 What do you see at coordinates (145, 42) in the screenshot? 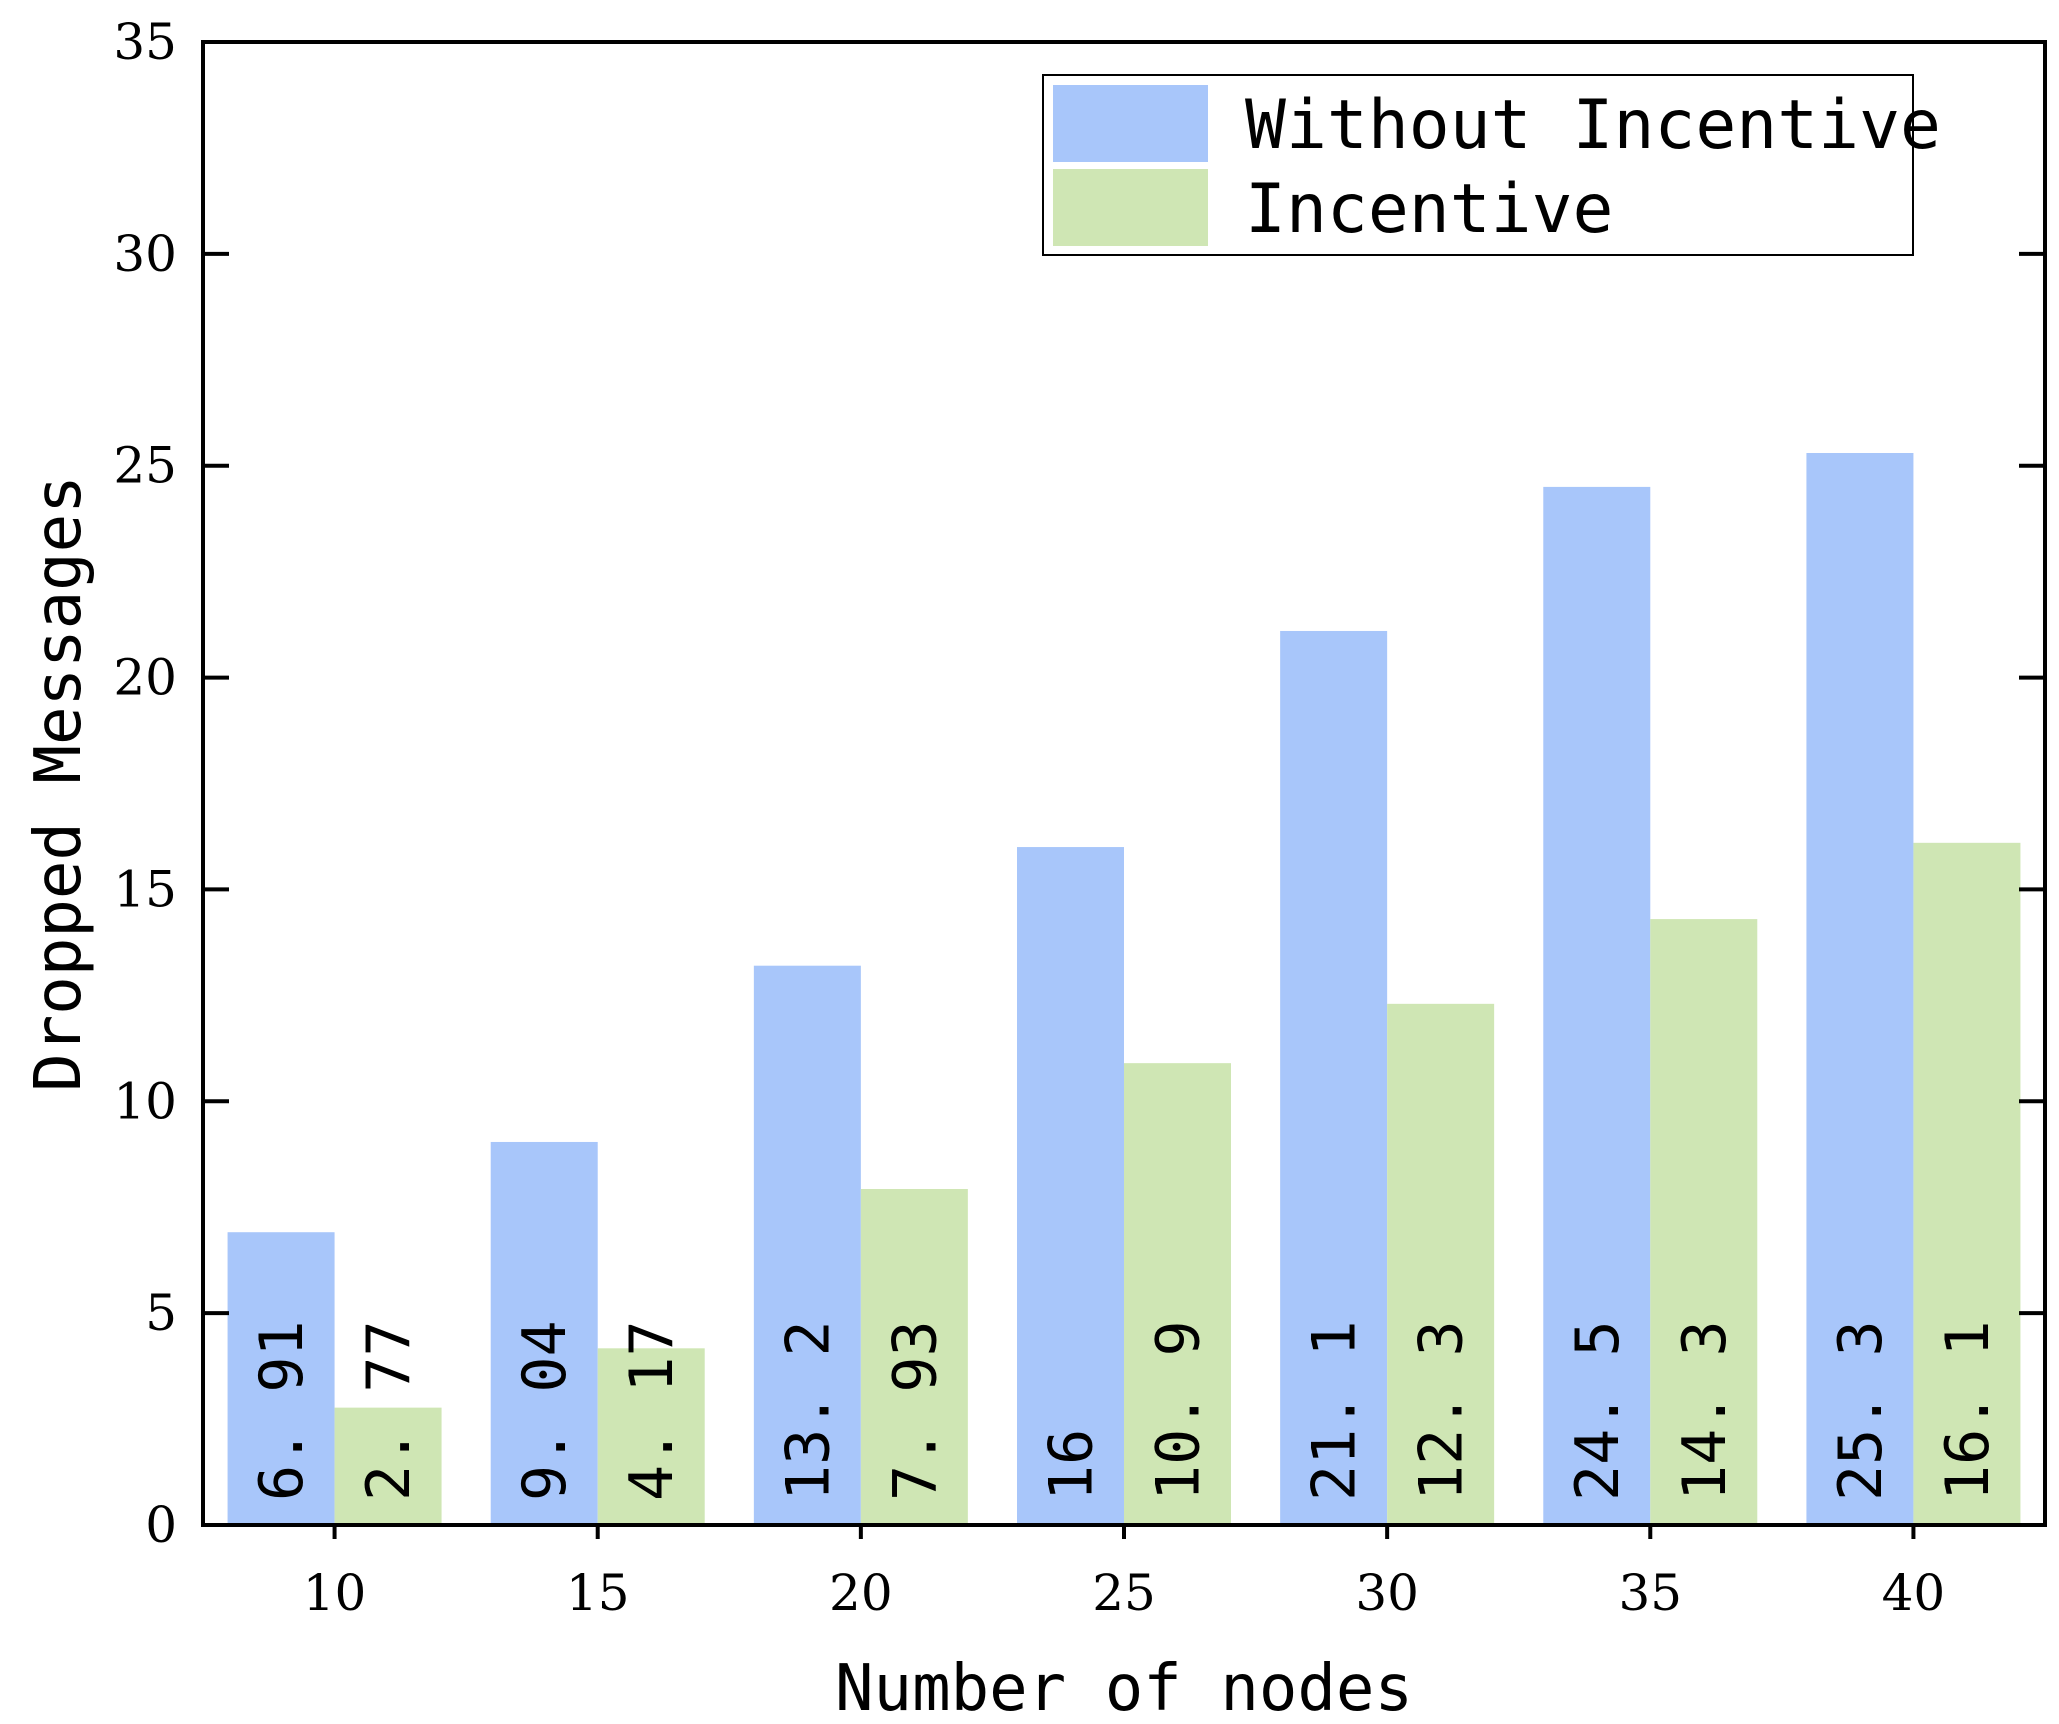
I see `y-tick-label: 35` at bounding box center [145, 42].